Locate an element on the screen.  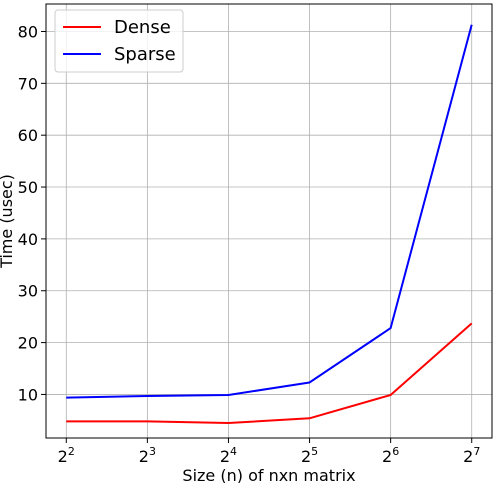
x-tick-label-exponent: 3 is located at coordinates (152, 451).